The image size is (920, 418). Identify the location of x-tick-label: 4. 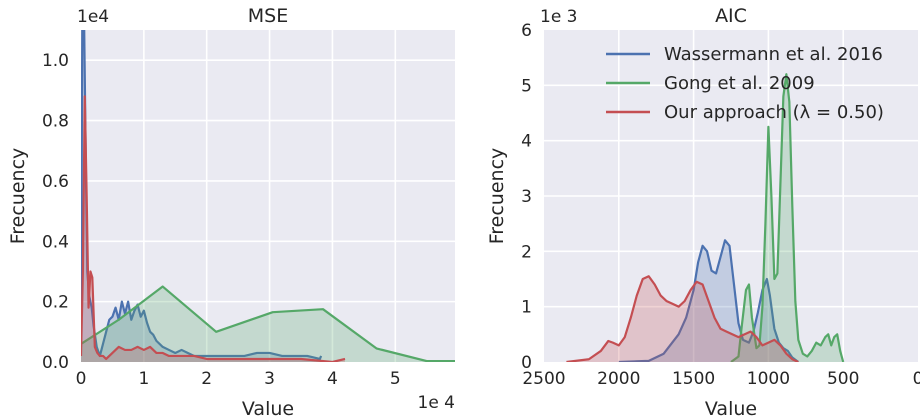
(332, 379).